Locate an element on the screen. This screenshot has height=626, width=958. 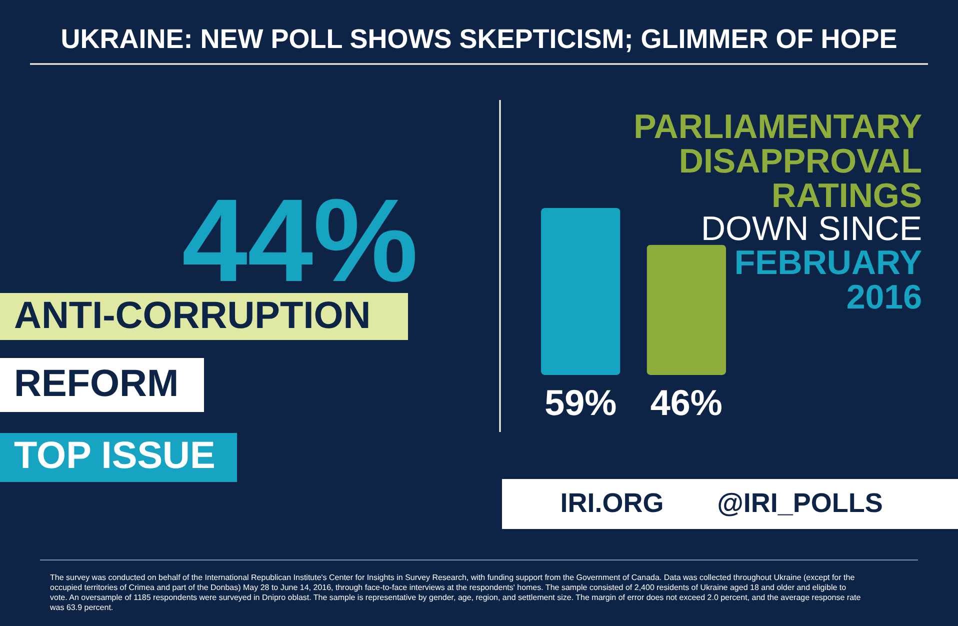
text: TOP ISSUE is located at coordinates (115, 456).